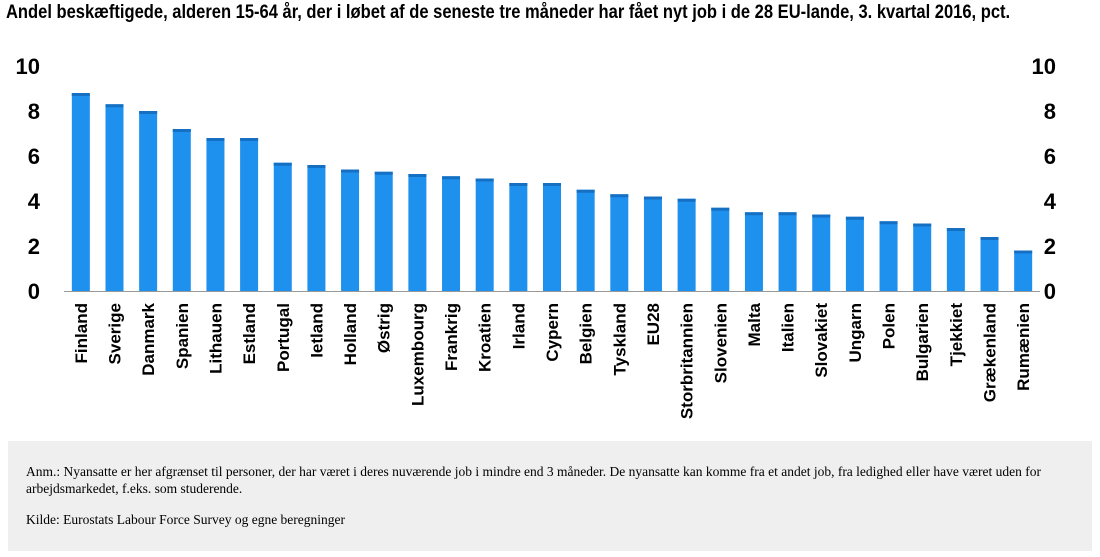 Image resolution: width=1100 pixels, height=557 pixels. Describe the element at coordinates (316, 330) in the screenshot. I see `category-label: Ietland` at that location.